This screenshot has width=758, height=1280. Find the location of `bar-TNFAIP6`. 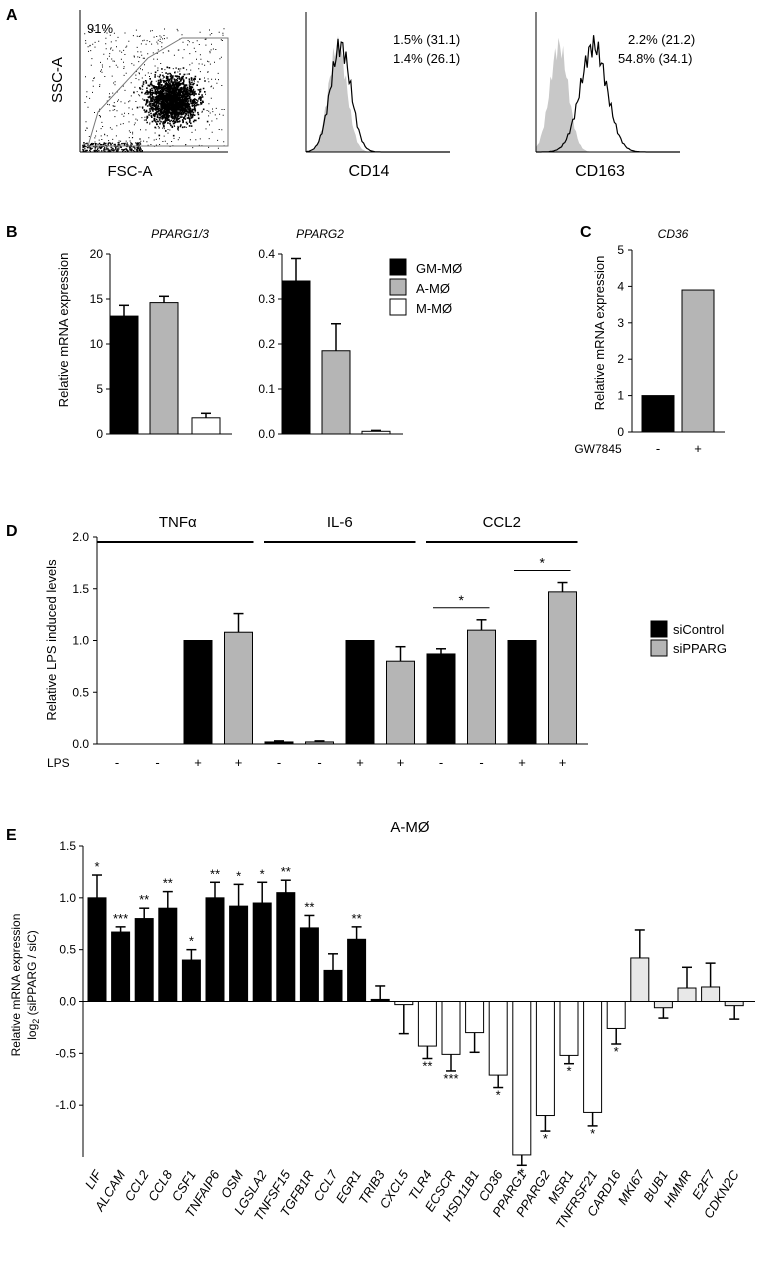

bar-TNFAIP6 is located at coordinates (215, 949).